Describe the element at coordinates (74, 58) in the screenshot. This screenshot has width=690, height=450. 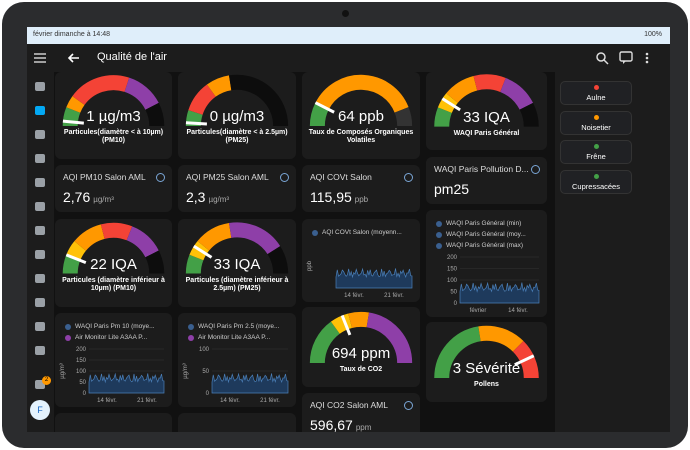
I see `back-button` at that location.